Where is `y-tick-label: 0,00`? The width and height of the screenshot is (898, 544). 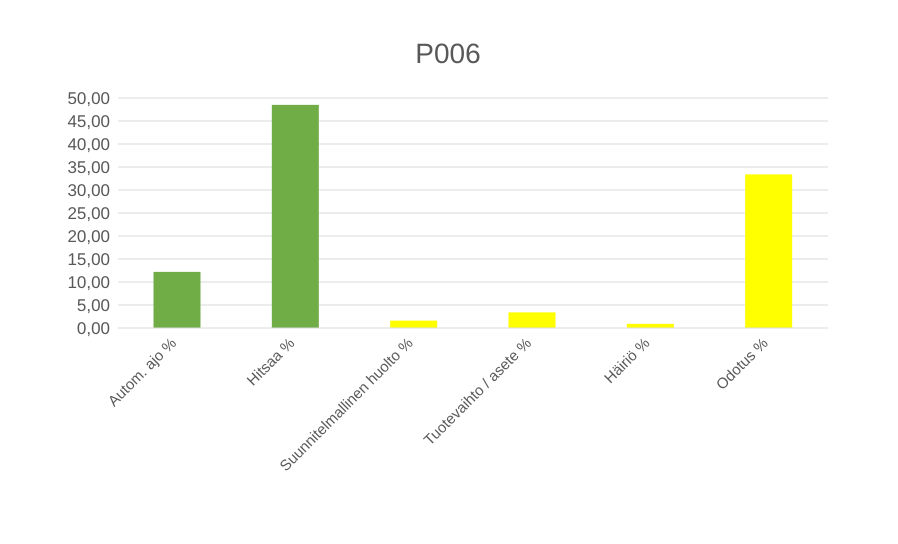
y-tick-label: 0,00 is located at coordinates (93, 328).